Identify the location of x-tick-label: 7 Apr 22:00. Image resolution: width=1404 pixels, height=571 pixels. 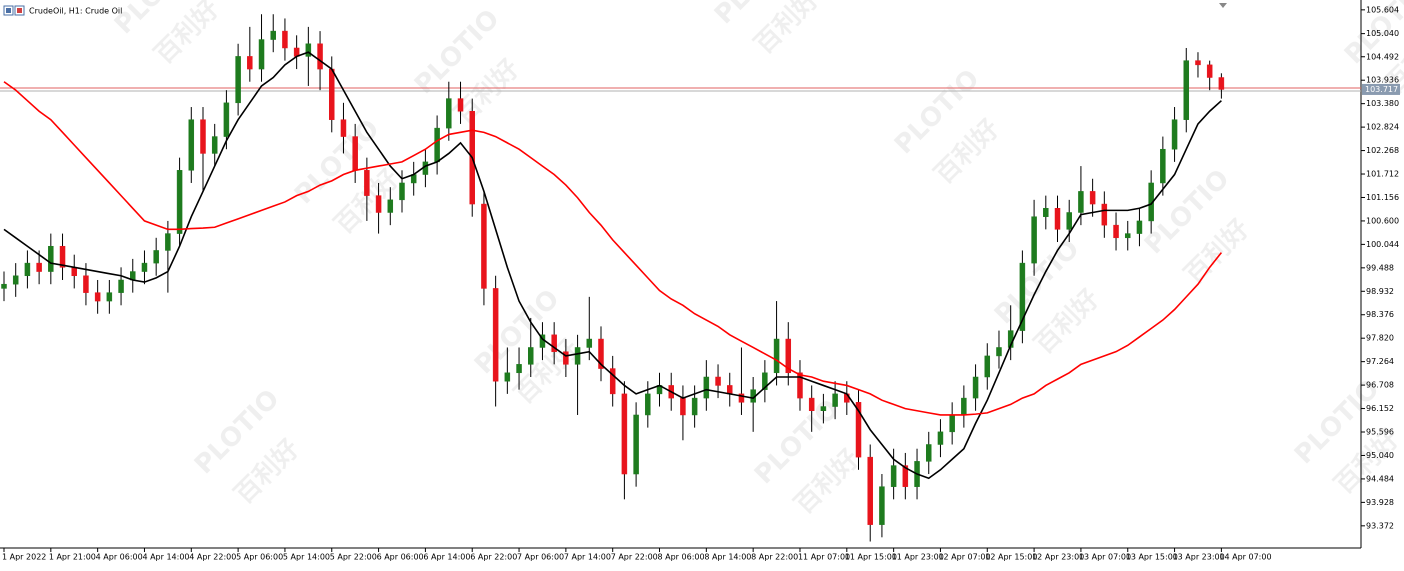
(634, 557).